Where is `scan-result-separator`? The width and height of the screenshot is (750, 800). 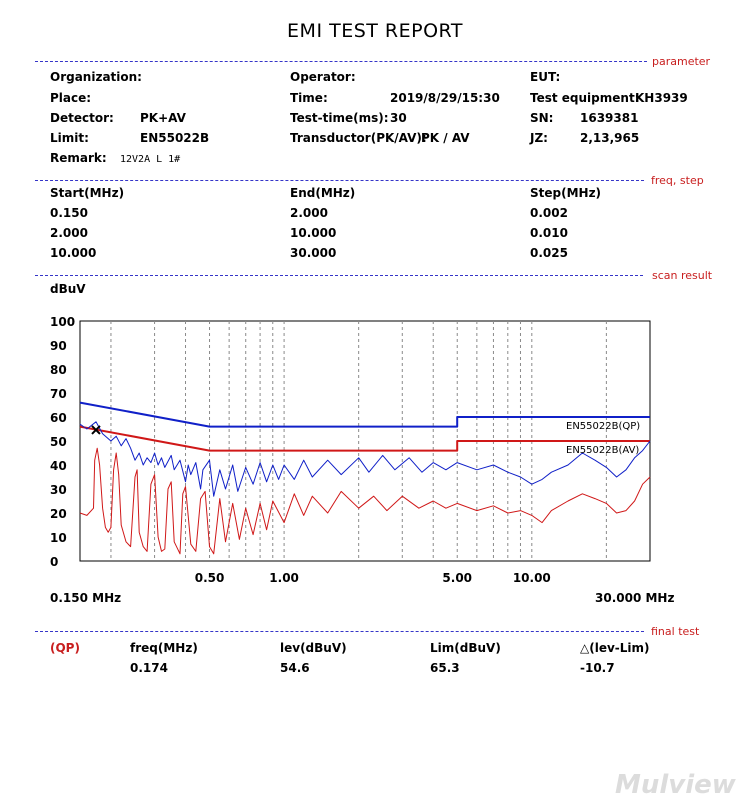
scan-result-separator is located at coordinates (339, 275).